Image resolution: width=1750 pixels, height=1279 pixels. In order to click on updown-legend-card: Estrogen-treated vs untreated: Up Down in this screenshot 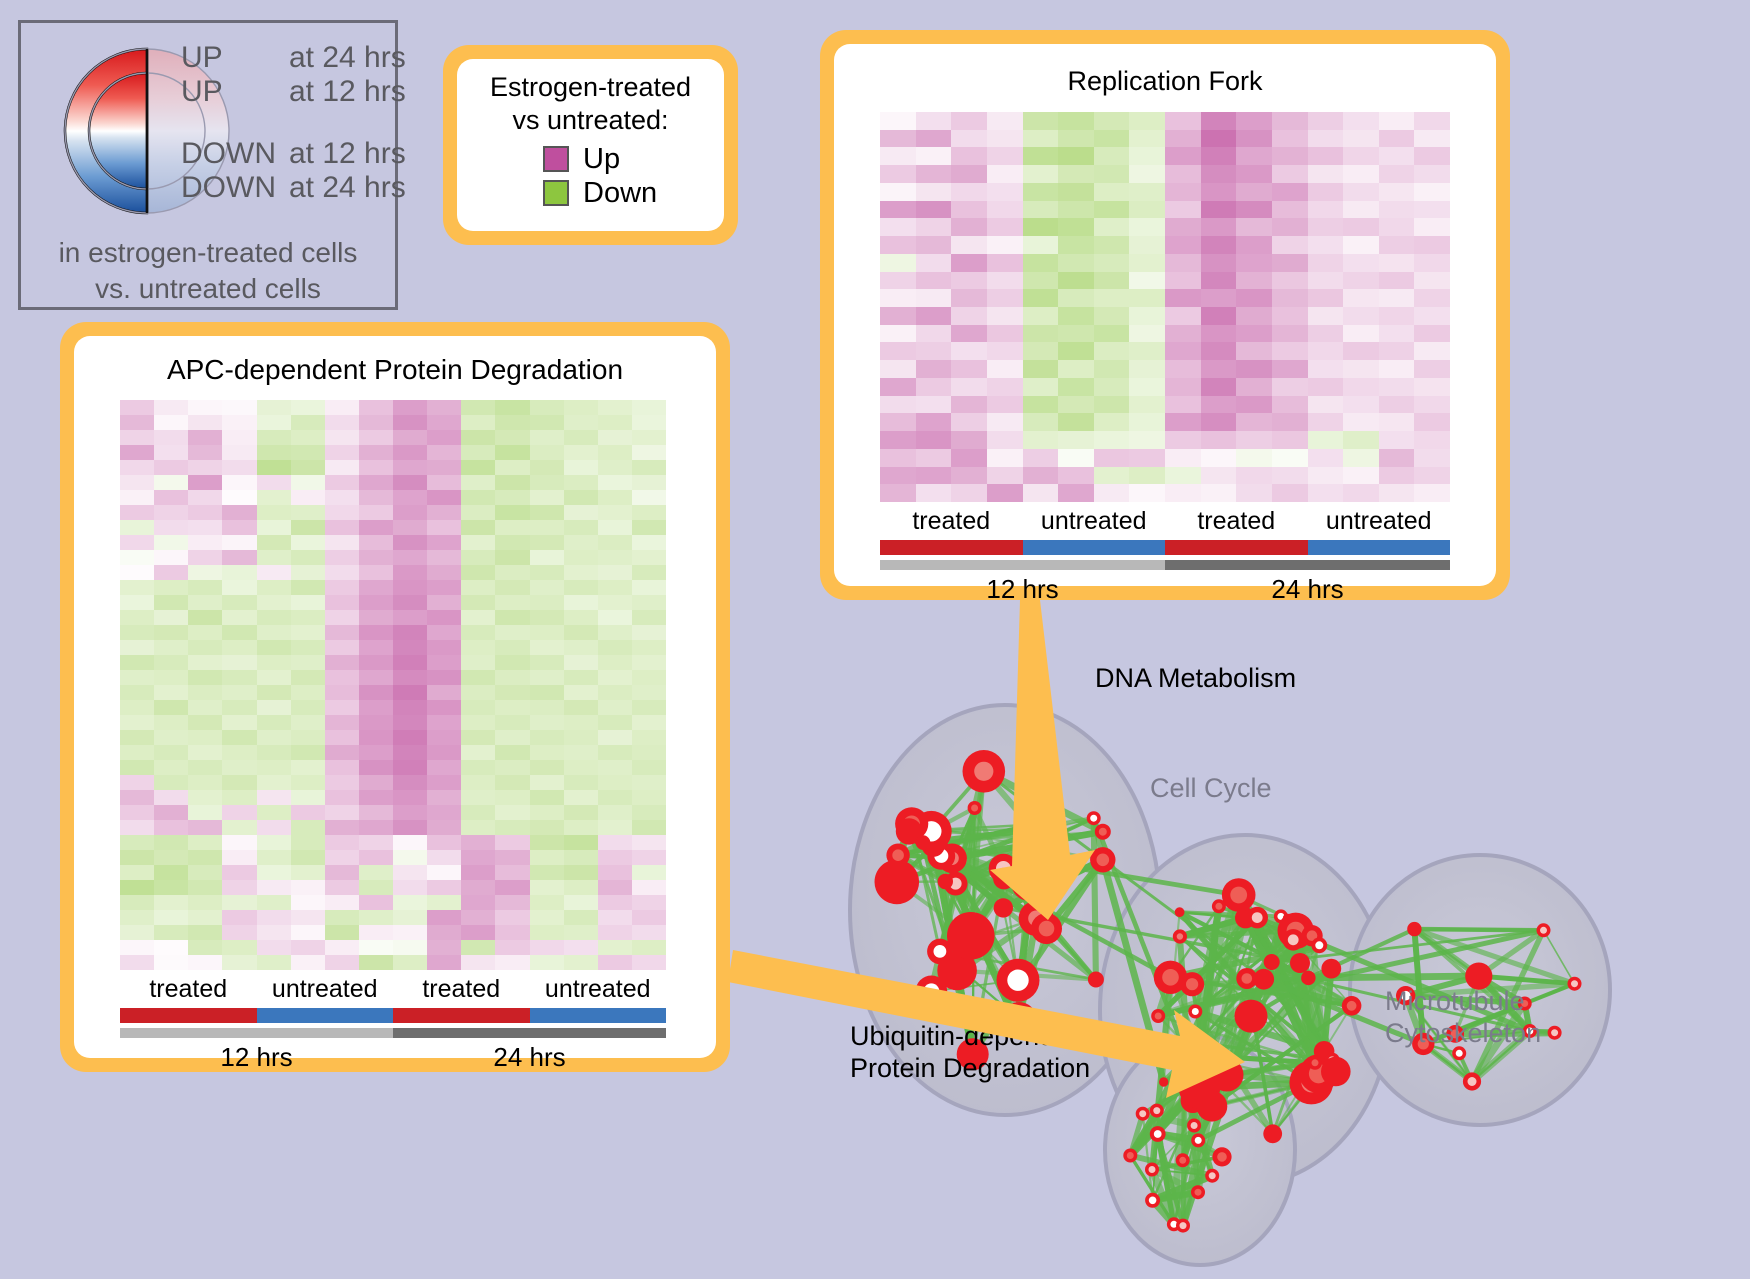, I will do `click(590, 145)`.